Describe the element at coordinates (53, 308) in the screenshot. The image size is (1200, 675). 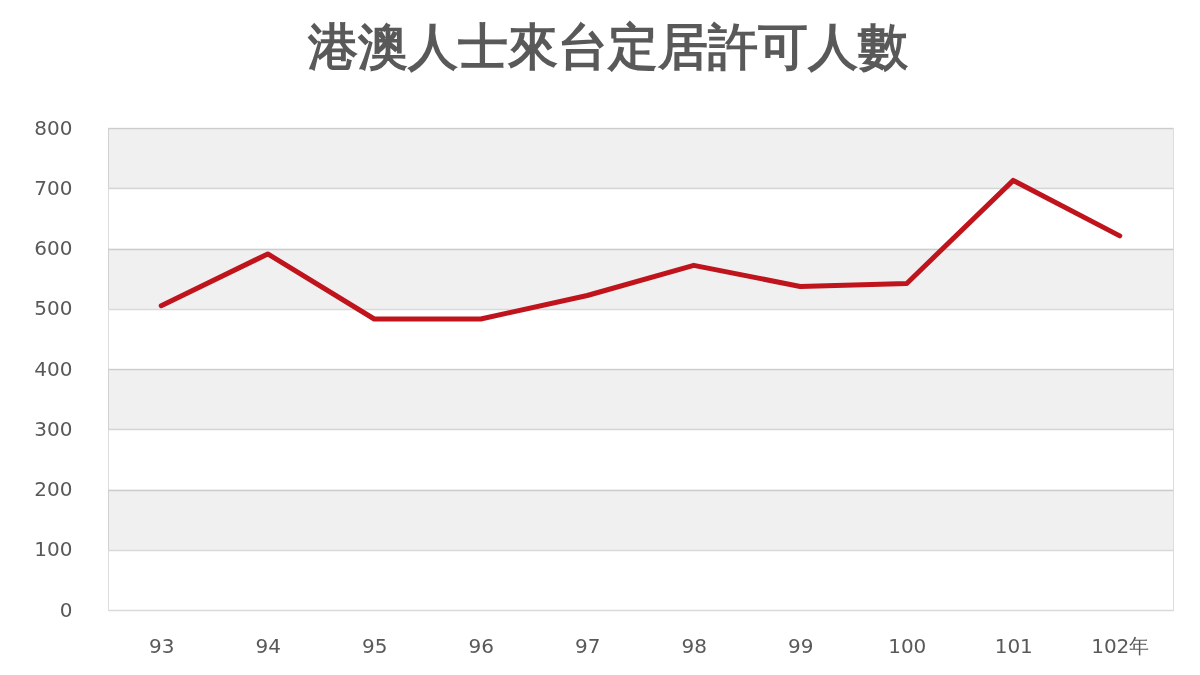
I see `y-tick-label: 500` at that location.